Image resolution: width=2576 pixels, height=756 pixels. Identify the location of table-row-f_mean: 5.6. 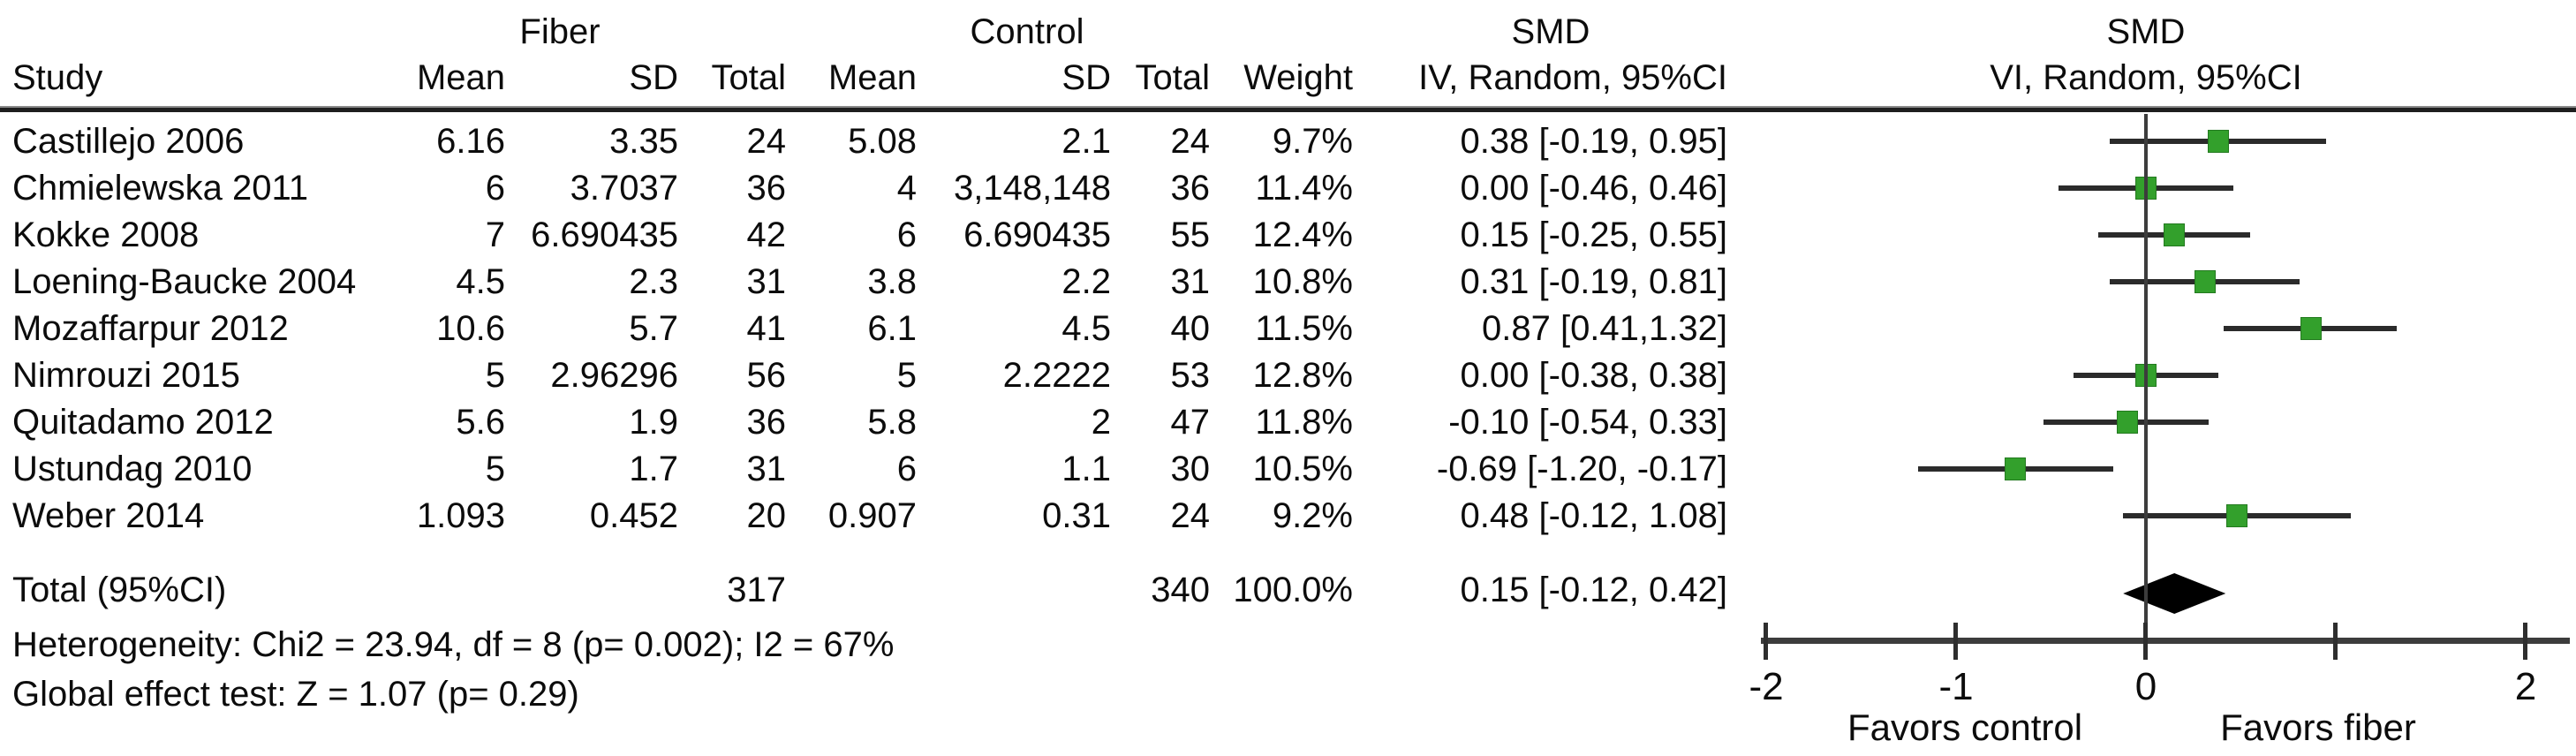
(480, 422).